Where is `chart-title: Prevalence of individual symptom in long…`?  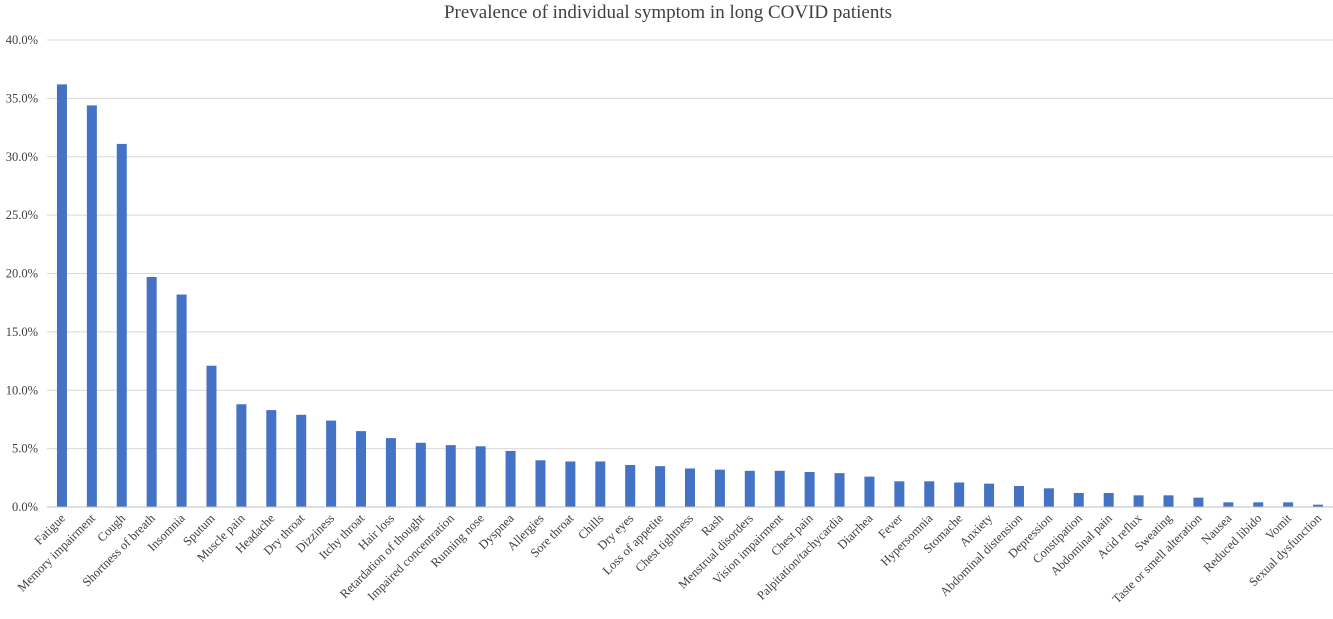 chart-title: Prevalence of individual symptom in long… is located at coordinates (668, 12).